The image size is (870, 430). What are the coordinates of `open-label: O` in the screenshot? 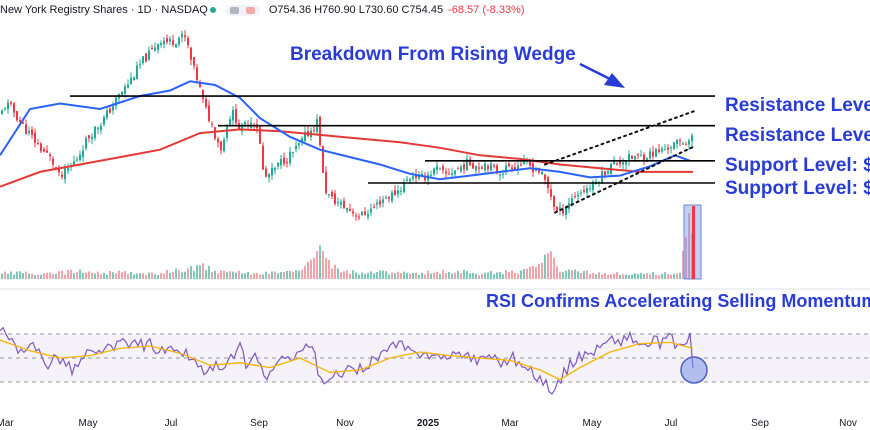 It's located at (273, 10).